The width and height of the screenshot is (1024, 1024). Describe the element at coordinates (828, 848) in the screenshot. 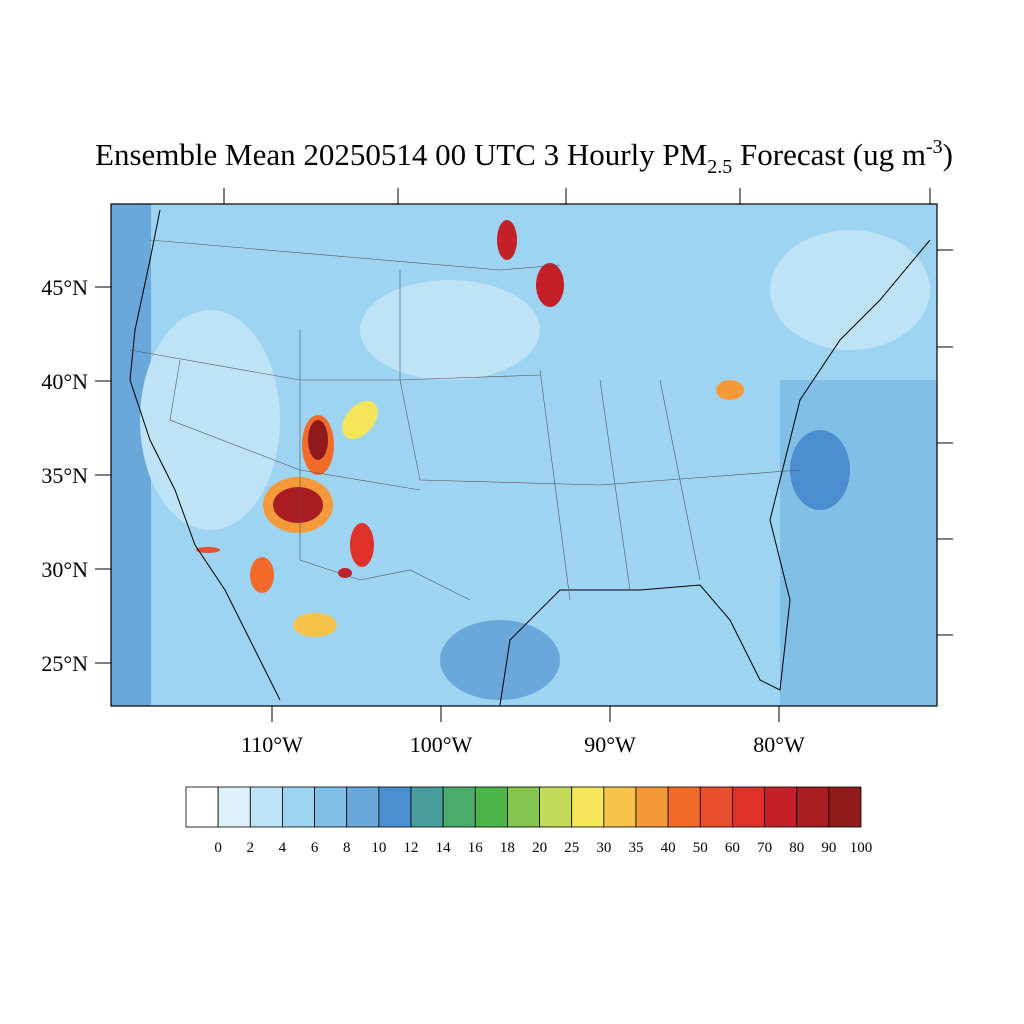

I see `colorbar-label: 90` at that location.